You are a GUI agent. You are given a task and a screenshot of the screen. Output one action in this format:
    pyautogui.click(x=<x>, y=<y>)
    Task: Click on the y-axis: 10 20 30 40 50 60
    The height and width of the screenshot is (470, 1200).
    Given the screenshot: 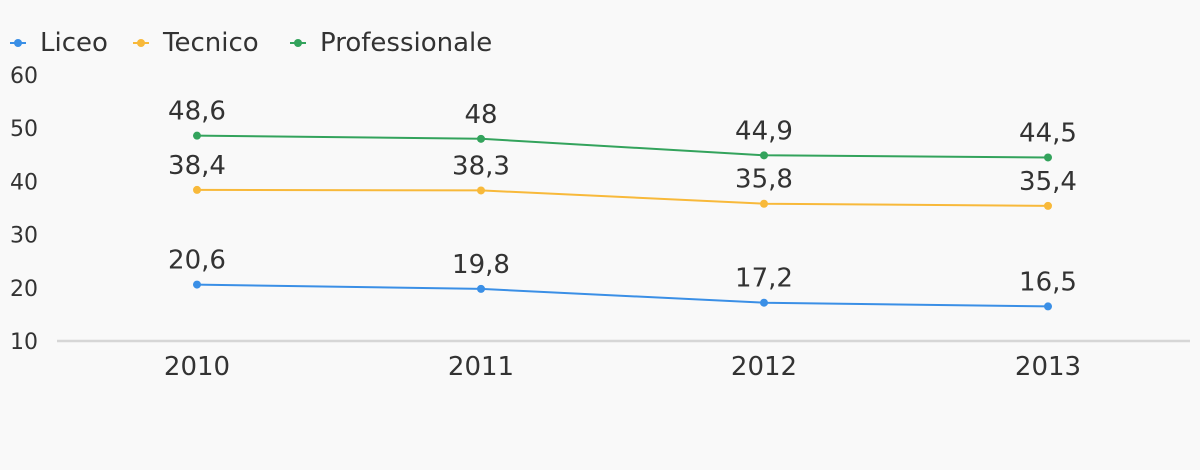 What is the action you would take?
    pyautogui.click(x=24, y=209)
    